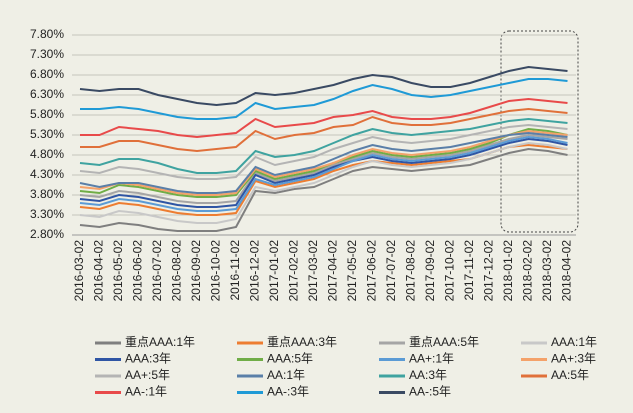  I want to click on legend-label: 重点AAA:3年, so click(302, 342).